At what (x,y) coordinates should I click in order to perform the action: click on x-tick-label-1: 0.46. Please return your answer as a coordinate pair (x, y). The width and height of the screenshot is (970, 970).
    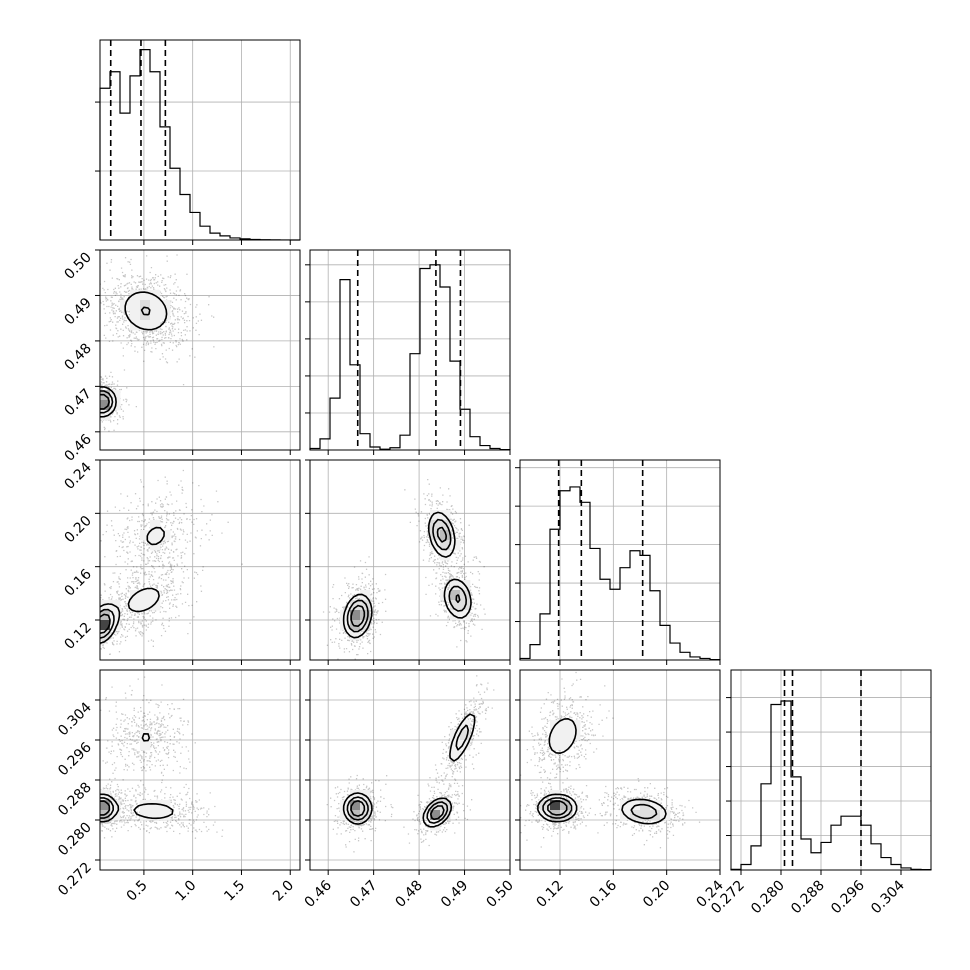
    Looking at the image, I should click on (318, 893).